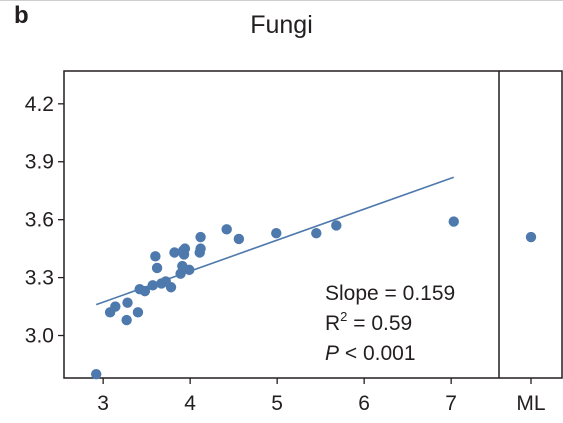  I want to click on chart-title: Fungi, so click(281, 25).